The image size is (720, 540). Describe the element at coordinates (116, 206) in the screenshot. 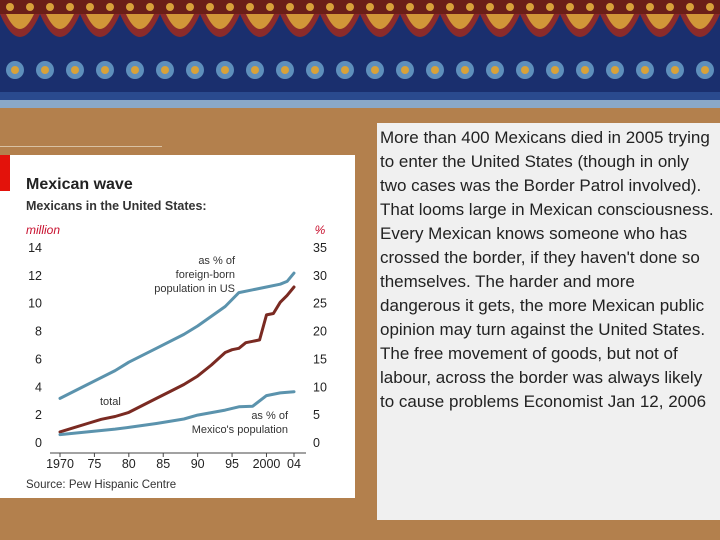

I see `chart-subtitle: Mexicans in the United States:` at that location.